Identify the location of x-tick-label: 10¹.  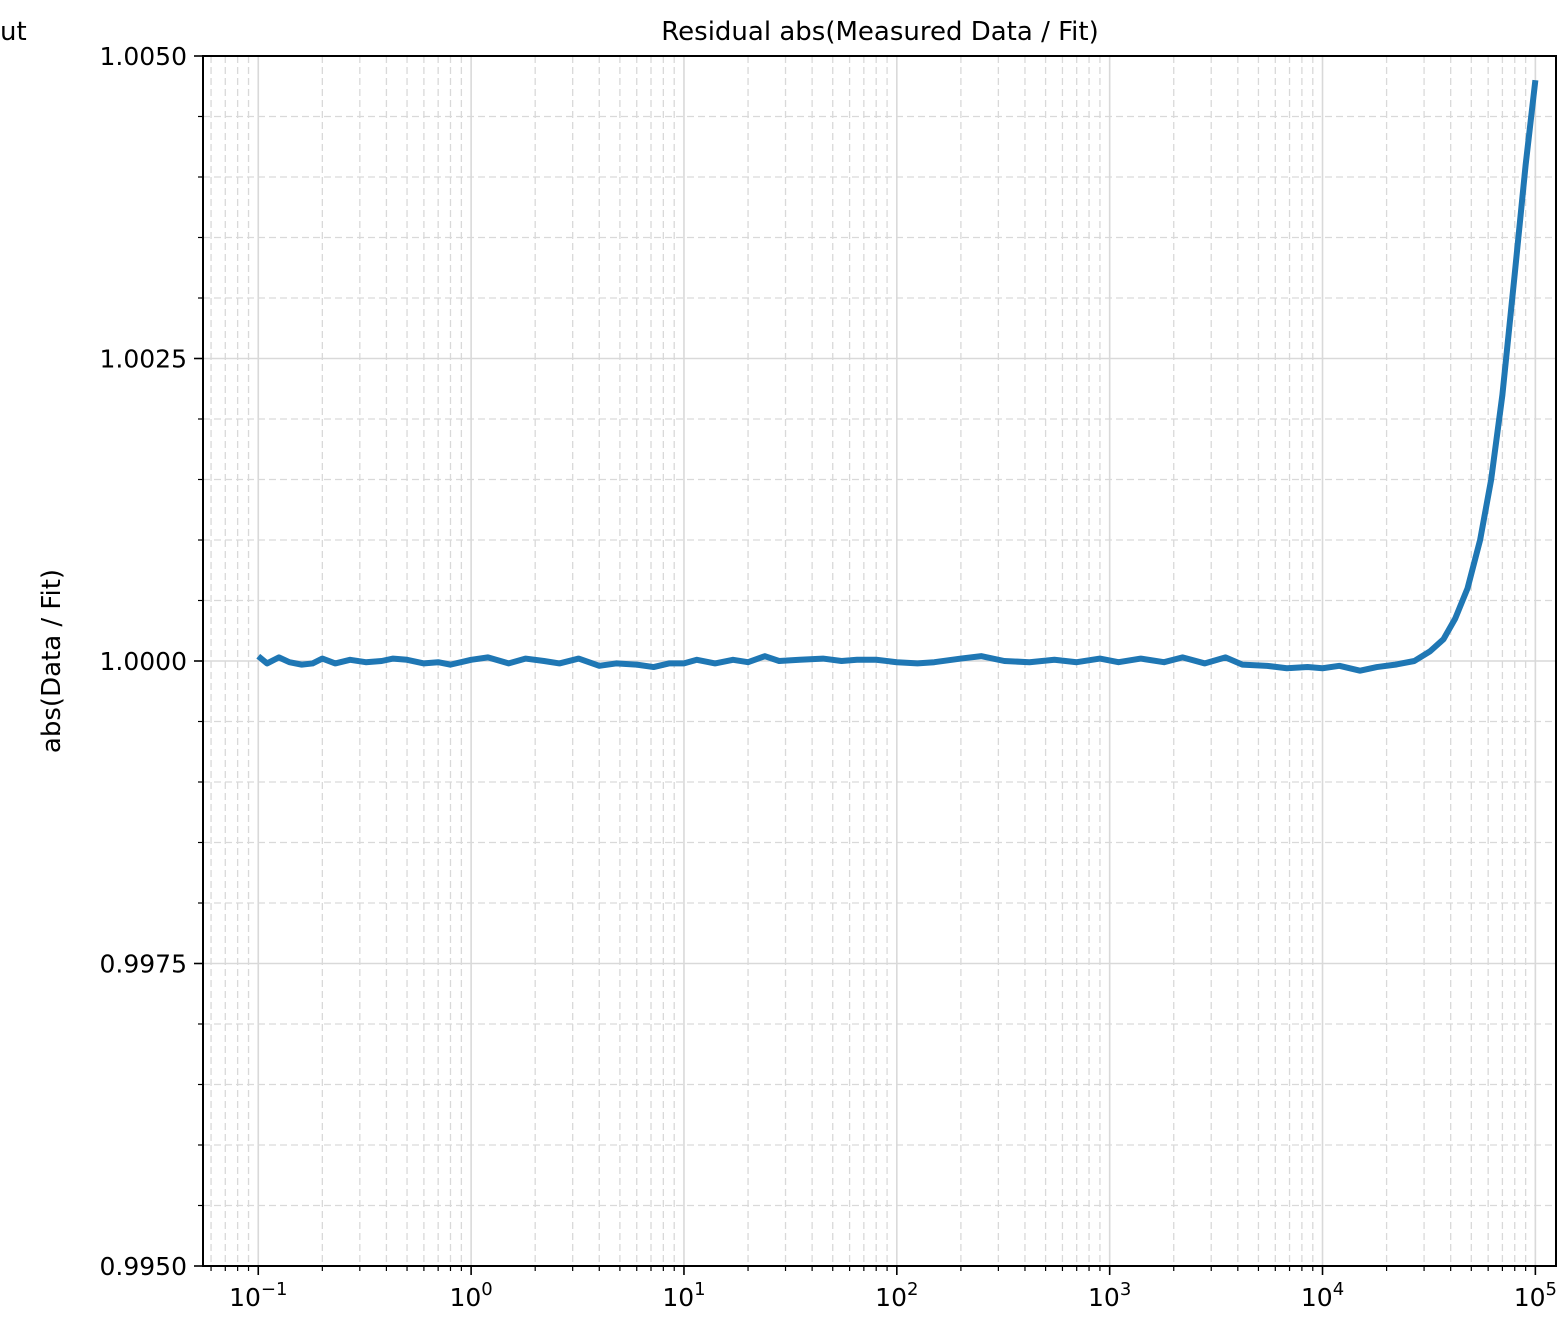
(683, 1295).